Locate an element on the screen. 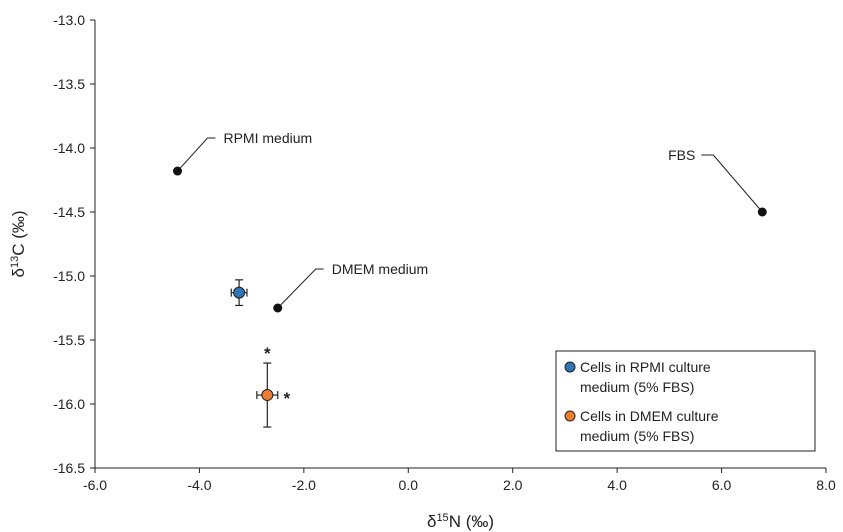 The image size is (843, 532). reference-point-label: RPMI medium is located at coordinates (267, 138).